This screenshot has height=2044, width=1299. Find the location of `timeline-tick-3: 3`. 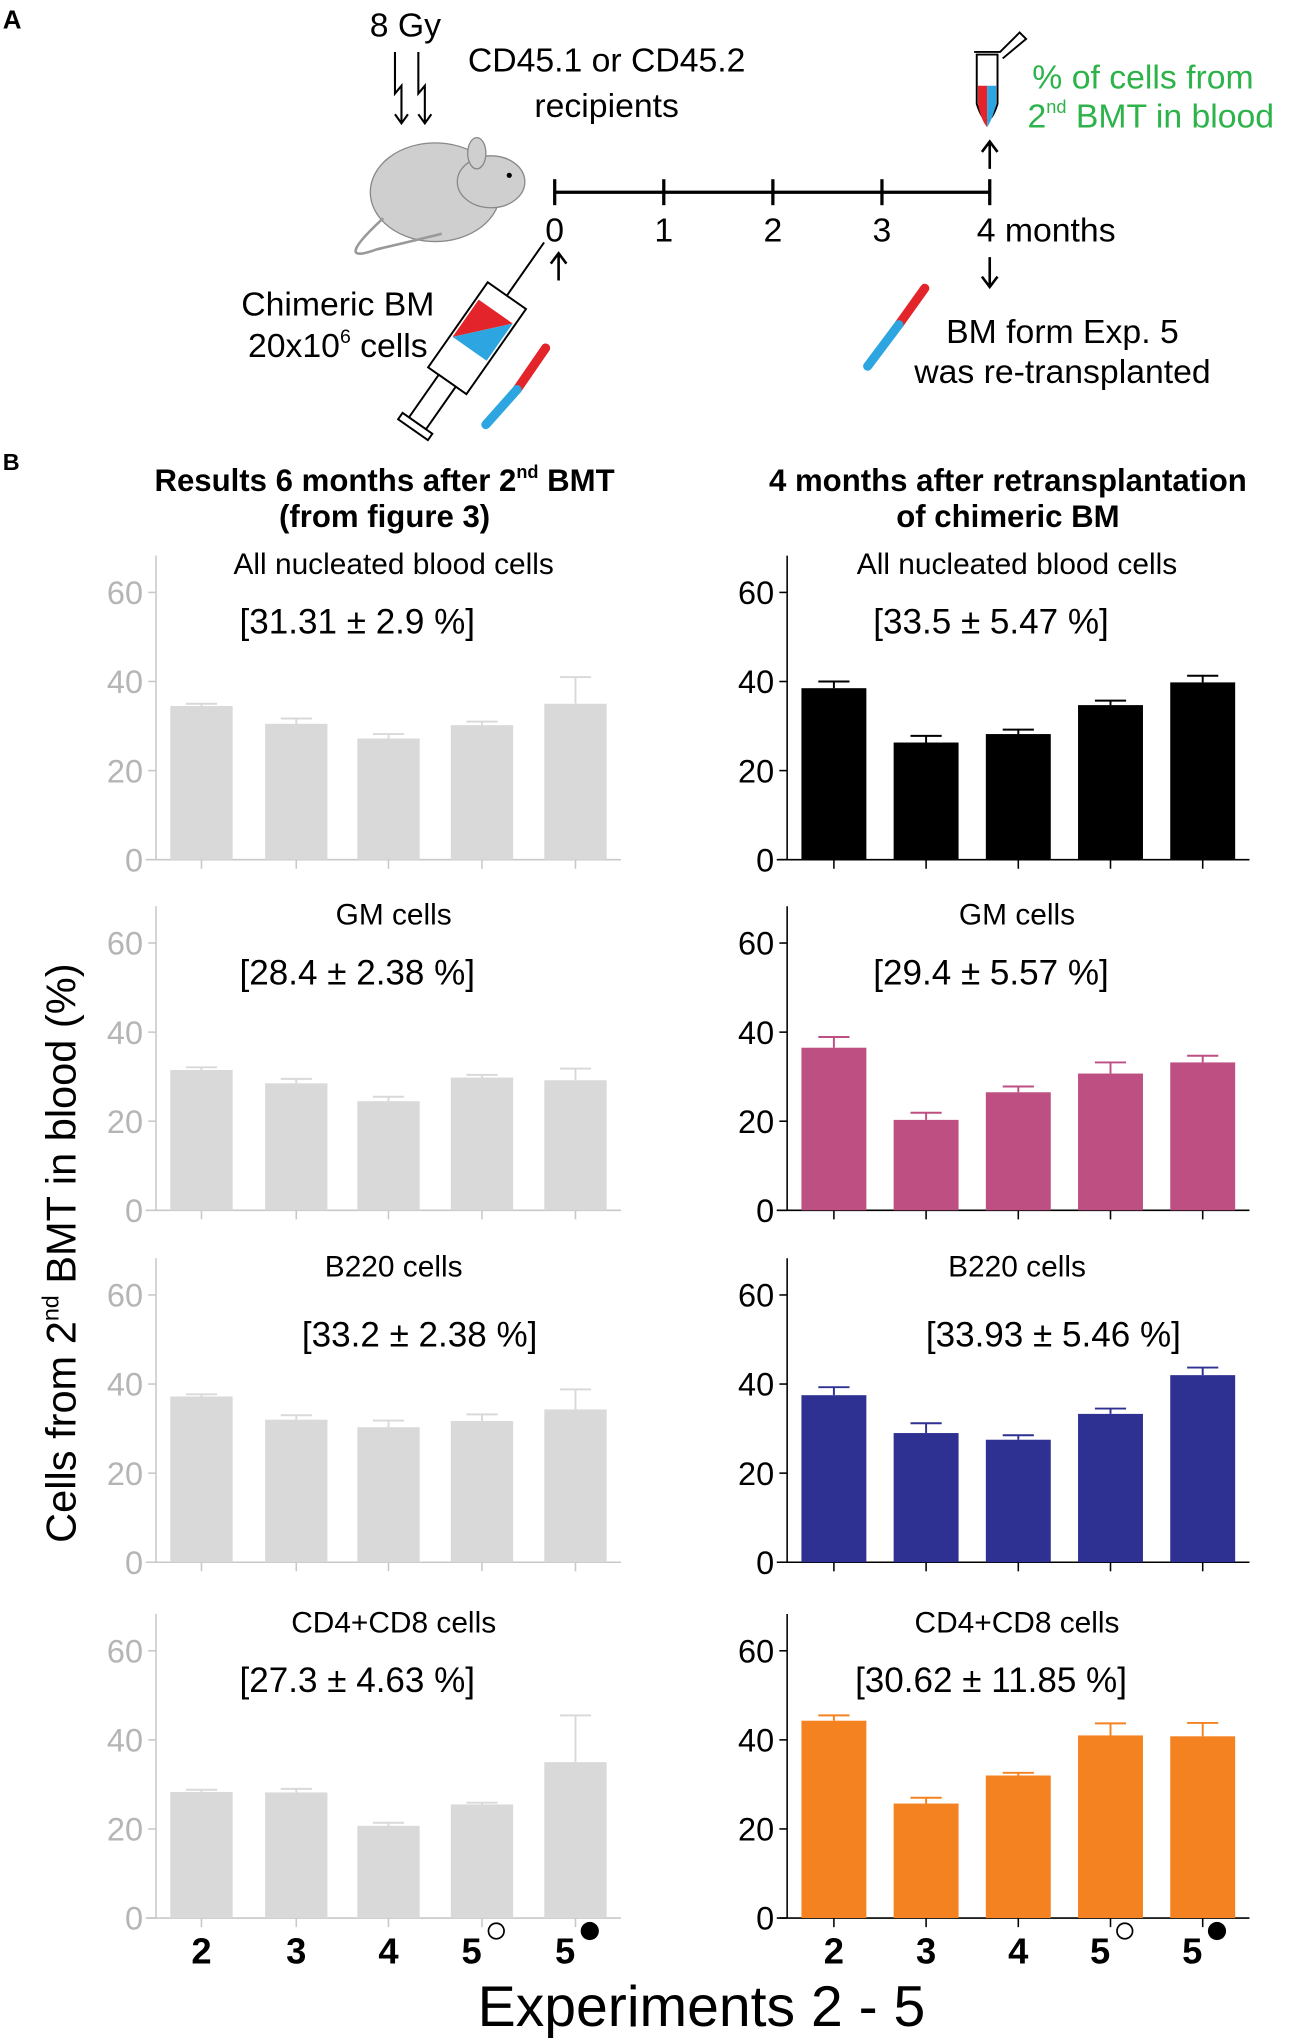

timeline-tick-3: 3 is located at coordinates (882, 231).